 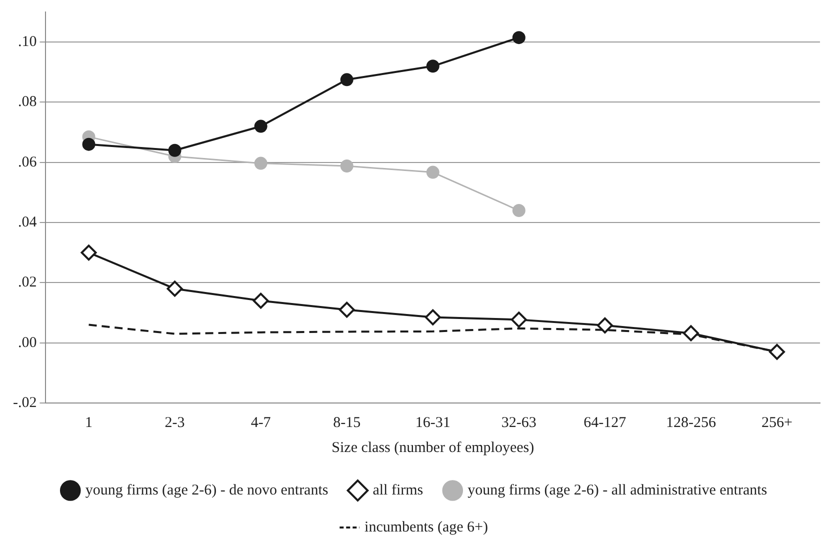 What do you see at coordinates (89, 422) in the screenshot?
I see `x-tick-label: 1` at bounding box center [89, 422].